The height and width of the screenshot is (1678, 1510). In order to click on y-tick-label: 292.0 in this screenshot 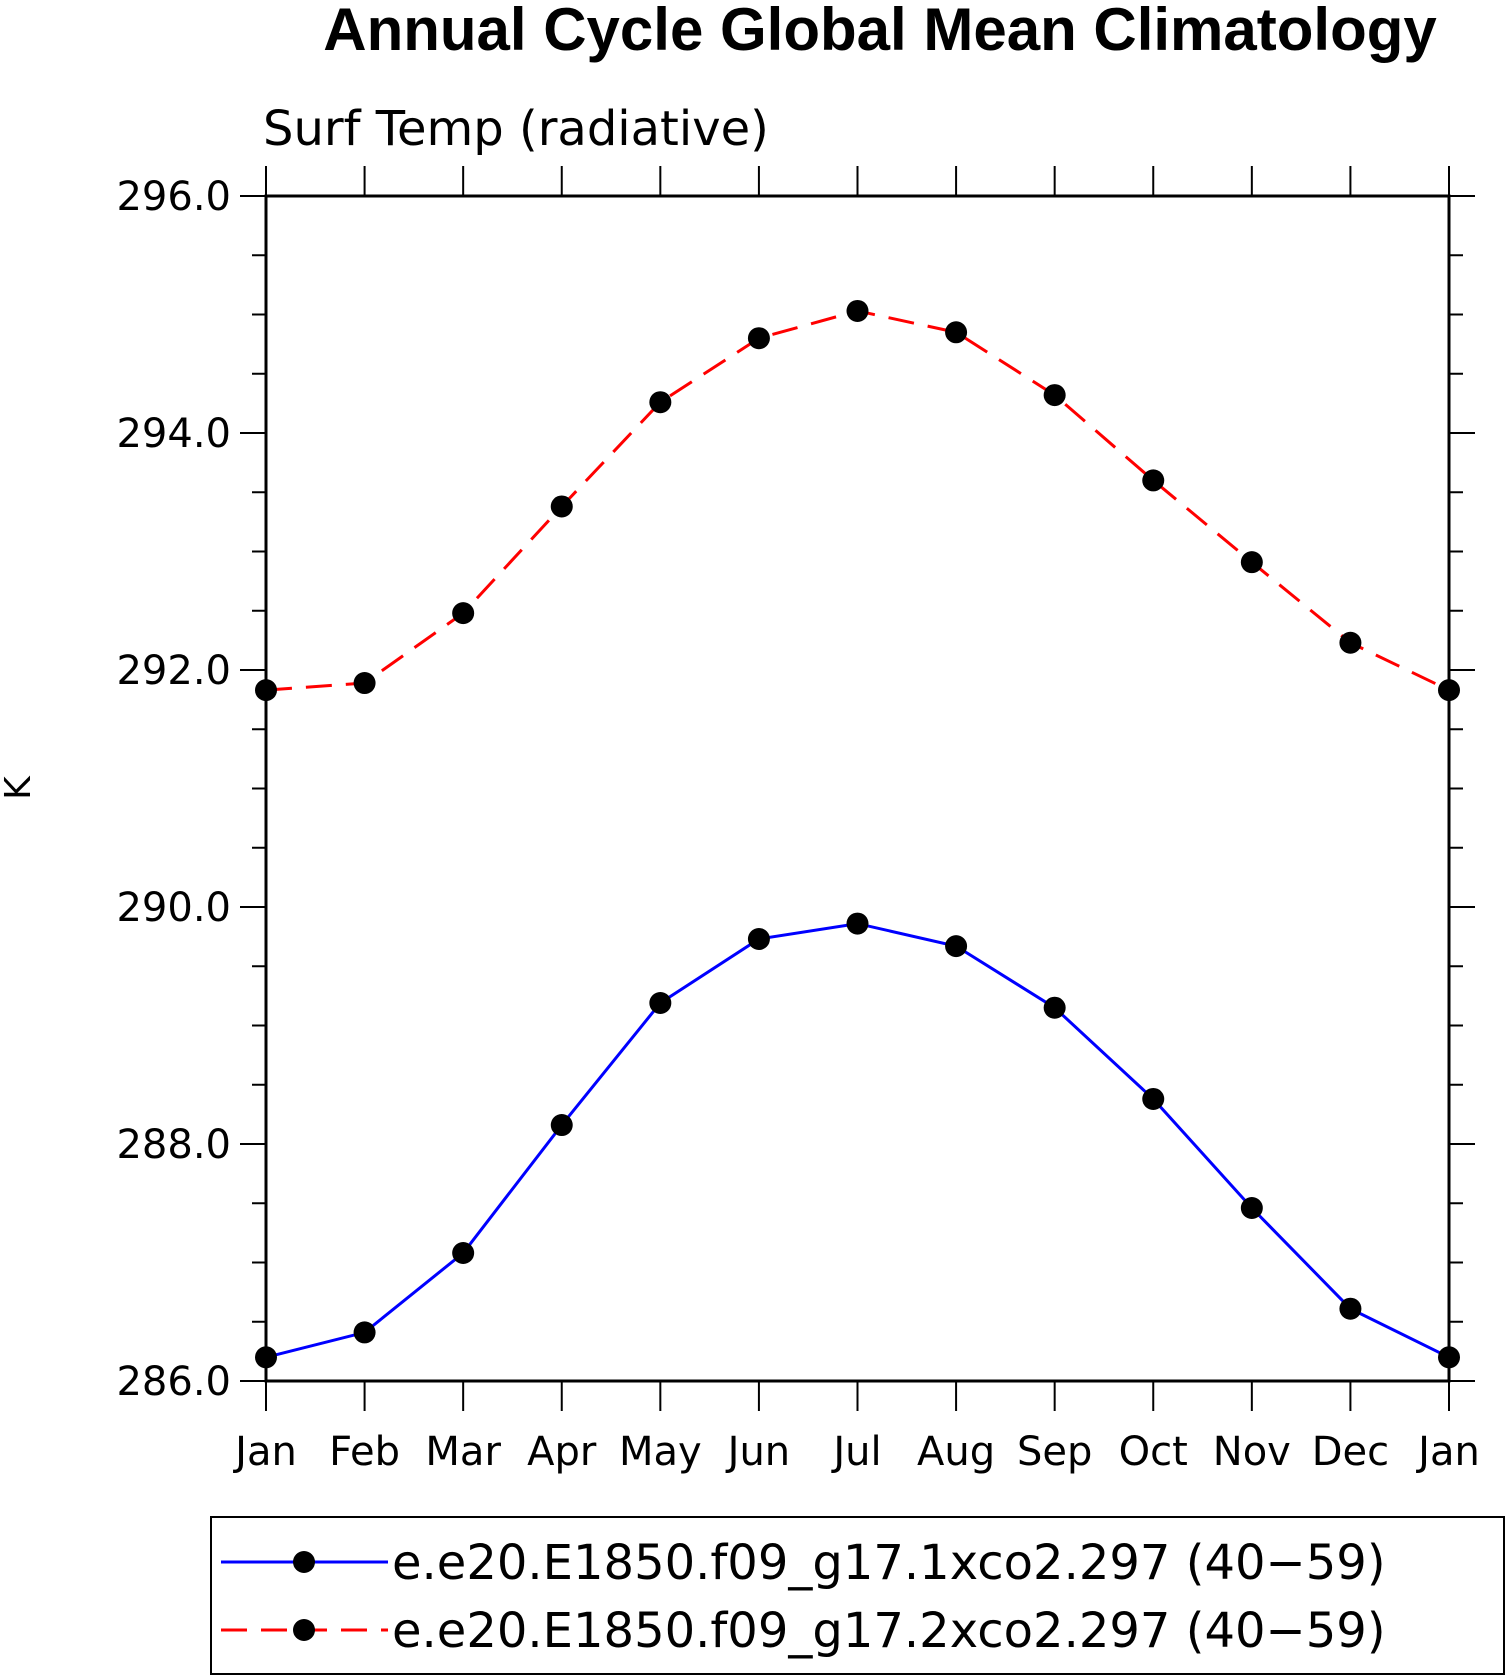, I will do `click(173, 671)`.